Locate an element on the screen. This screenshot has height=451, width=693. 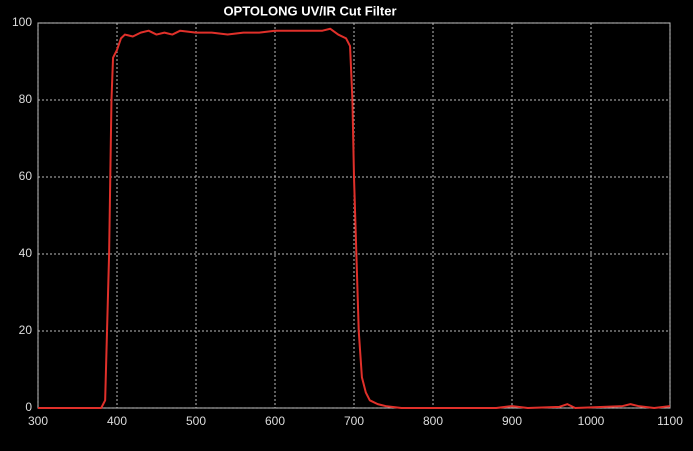
y-tick-label: 80 is located at coordinates (26, 99).